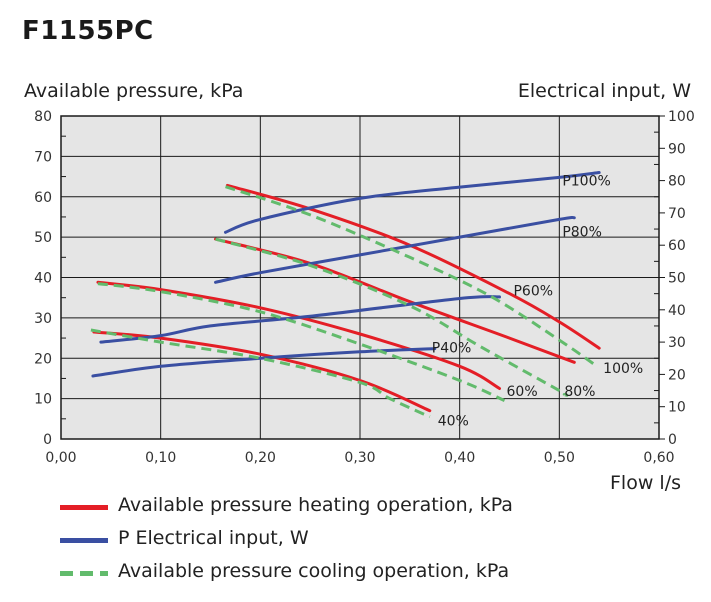 This screenshot has width=711, height=602. What do you see at coordinates (672, 440) in the screenshot?
I see `y-right-tick-label: 0` at bounding box center [672, 440].